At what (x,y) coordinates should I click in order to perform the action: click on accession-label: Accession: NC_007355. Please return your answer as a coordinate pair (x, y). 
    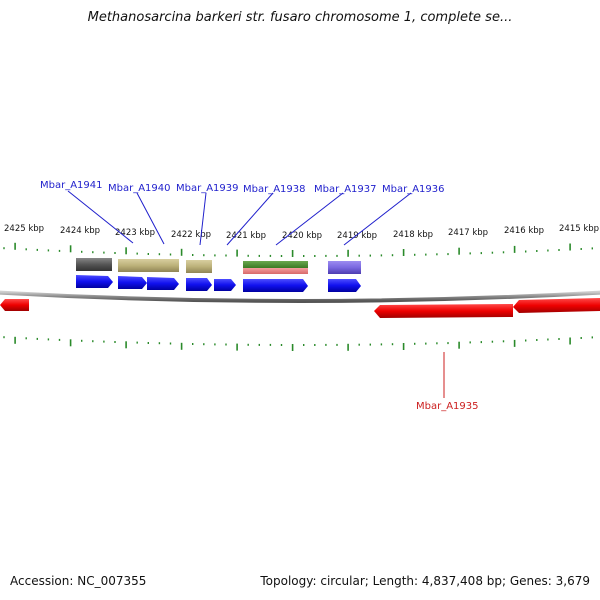
    Looking at the image, I should click on (78, 581).